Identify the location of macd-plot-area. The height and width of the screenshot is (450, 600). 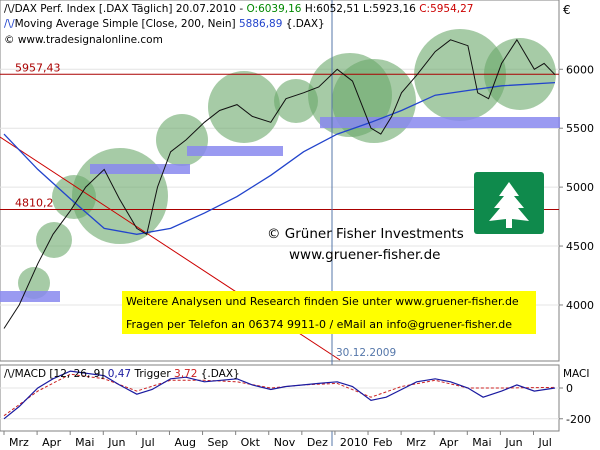
(280, 398).